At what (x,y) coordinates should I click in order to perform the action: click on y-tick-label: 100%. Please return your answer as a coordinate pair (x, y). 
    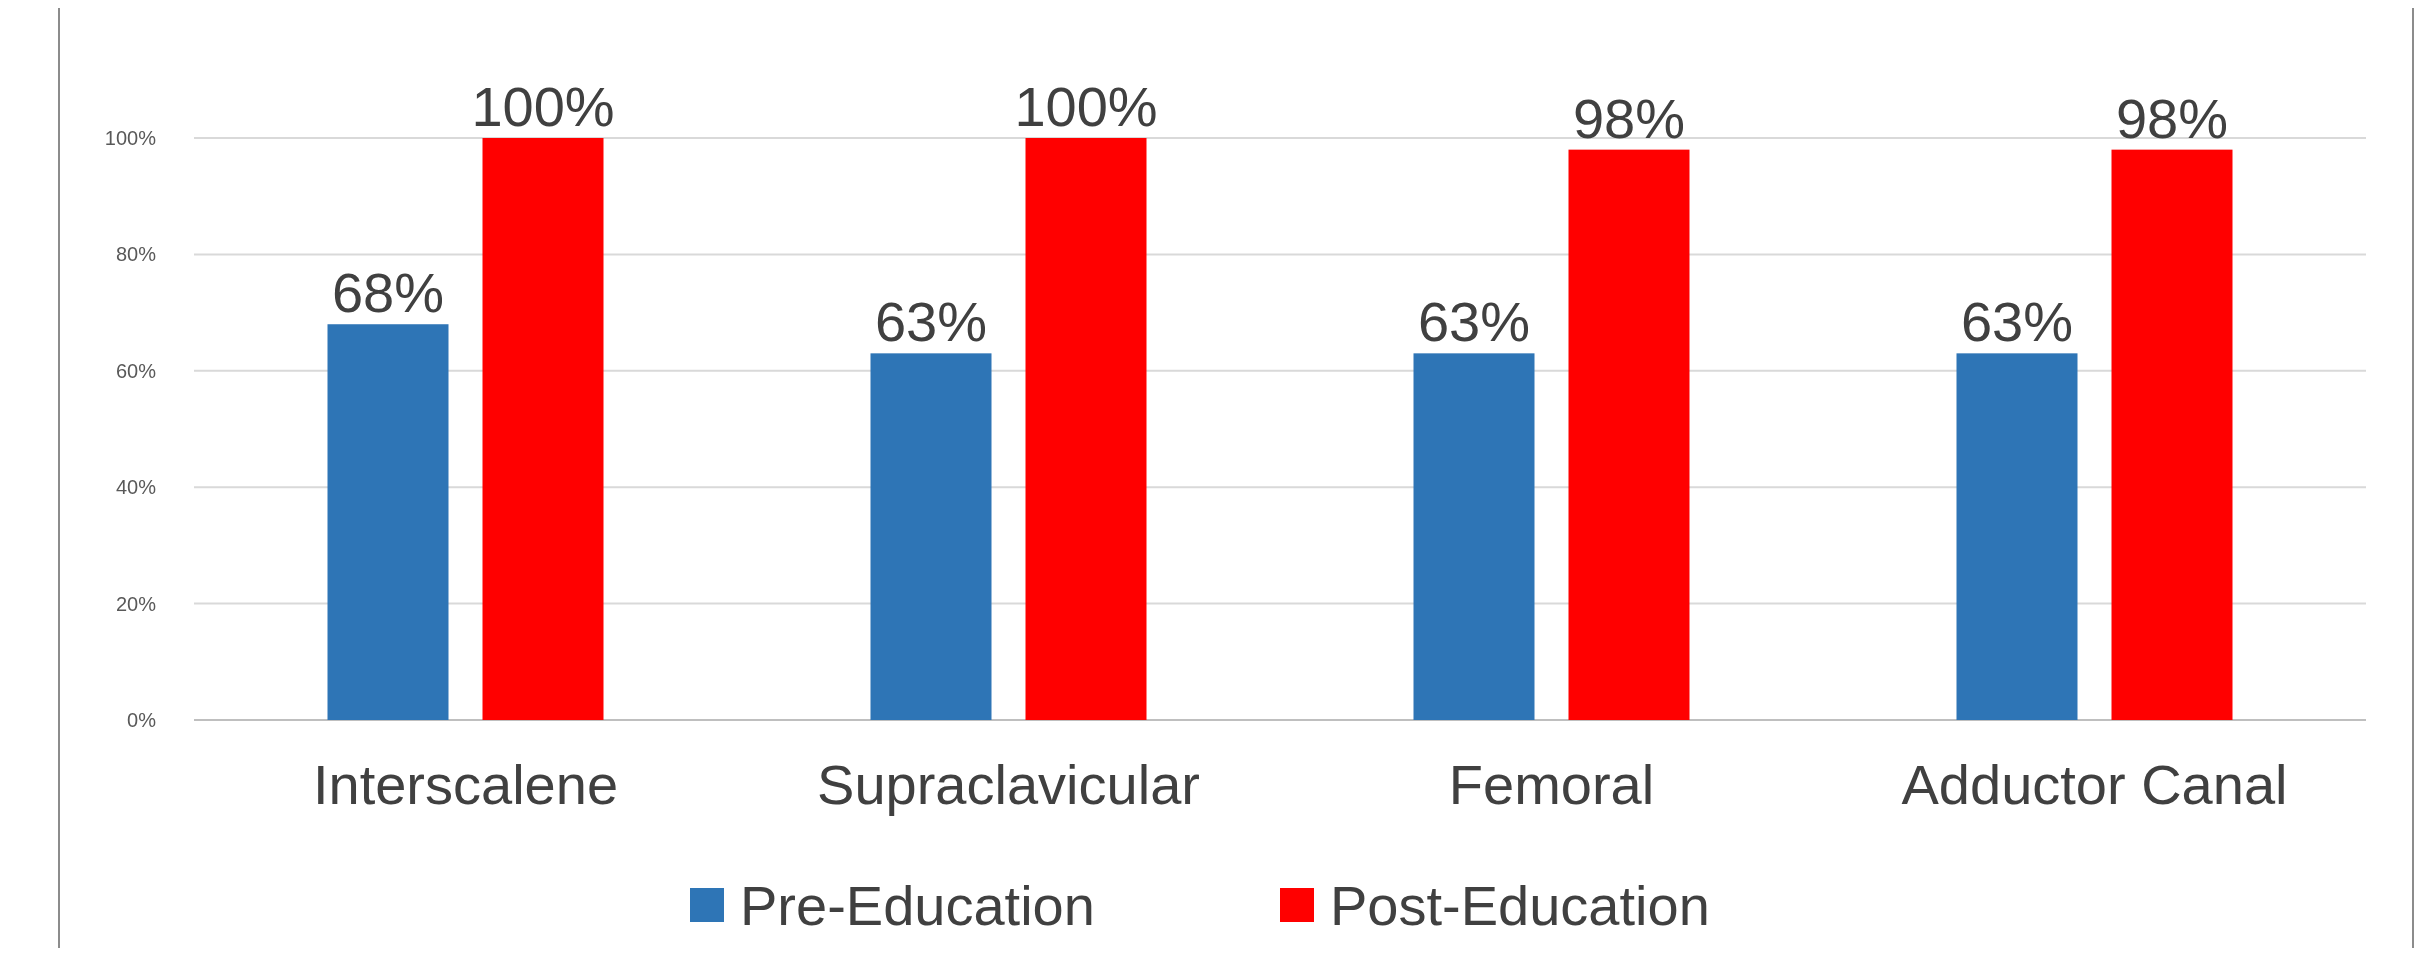
    Looking at the image, I should click on (130, 138).